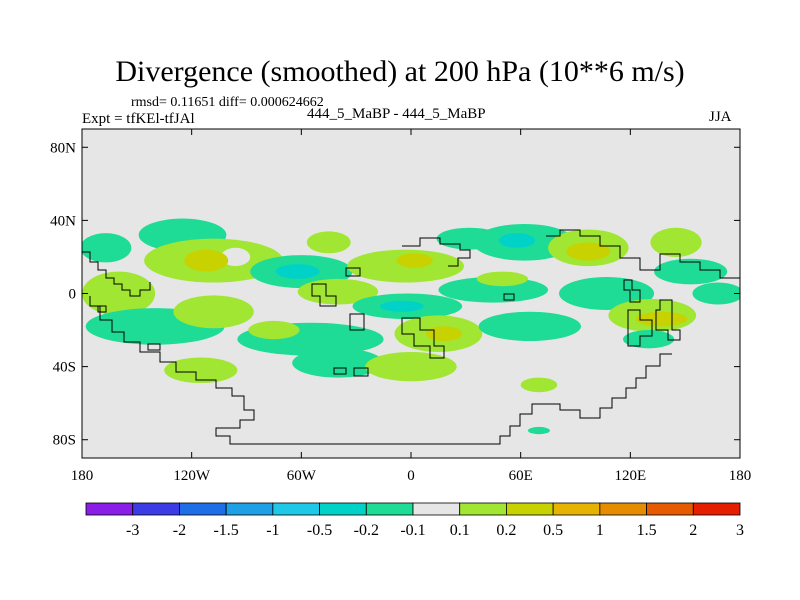 The height and width of the screenshot is (600, 800). I want to click on colorbar-label: 1.5, so click(647, 530).